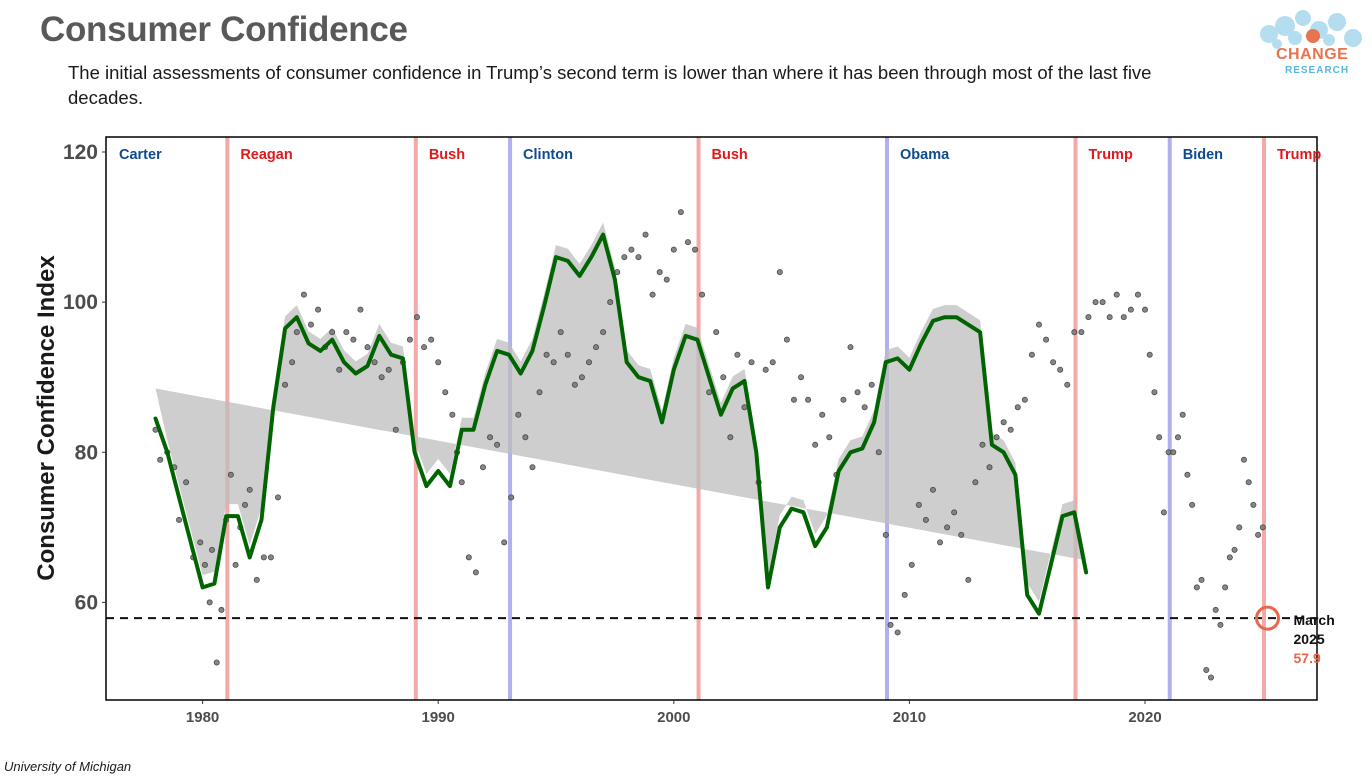  What do you see at coordinates (1311, 29) in the screenshot?
I see `change-research-logo-icon` at bounding box center [1311, 29].